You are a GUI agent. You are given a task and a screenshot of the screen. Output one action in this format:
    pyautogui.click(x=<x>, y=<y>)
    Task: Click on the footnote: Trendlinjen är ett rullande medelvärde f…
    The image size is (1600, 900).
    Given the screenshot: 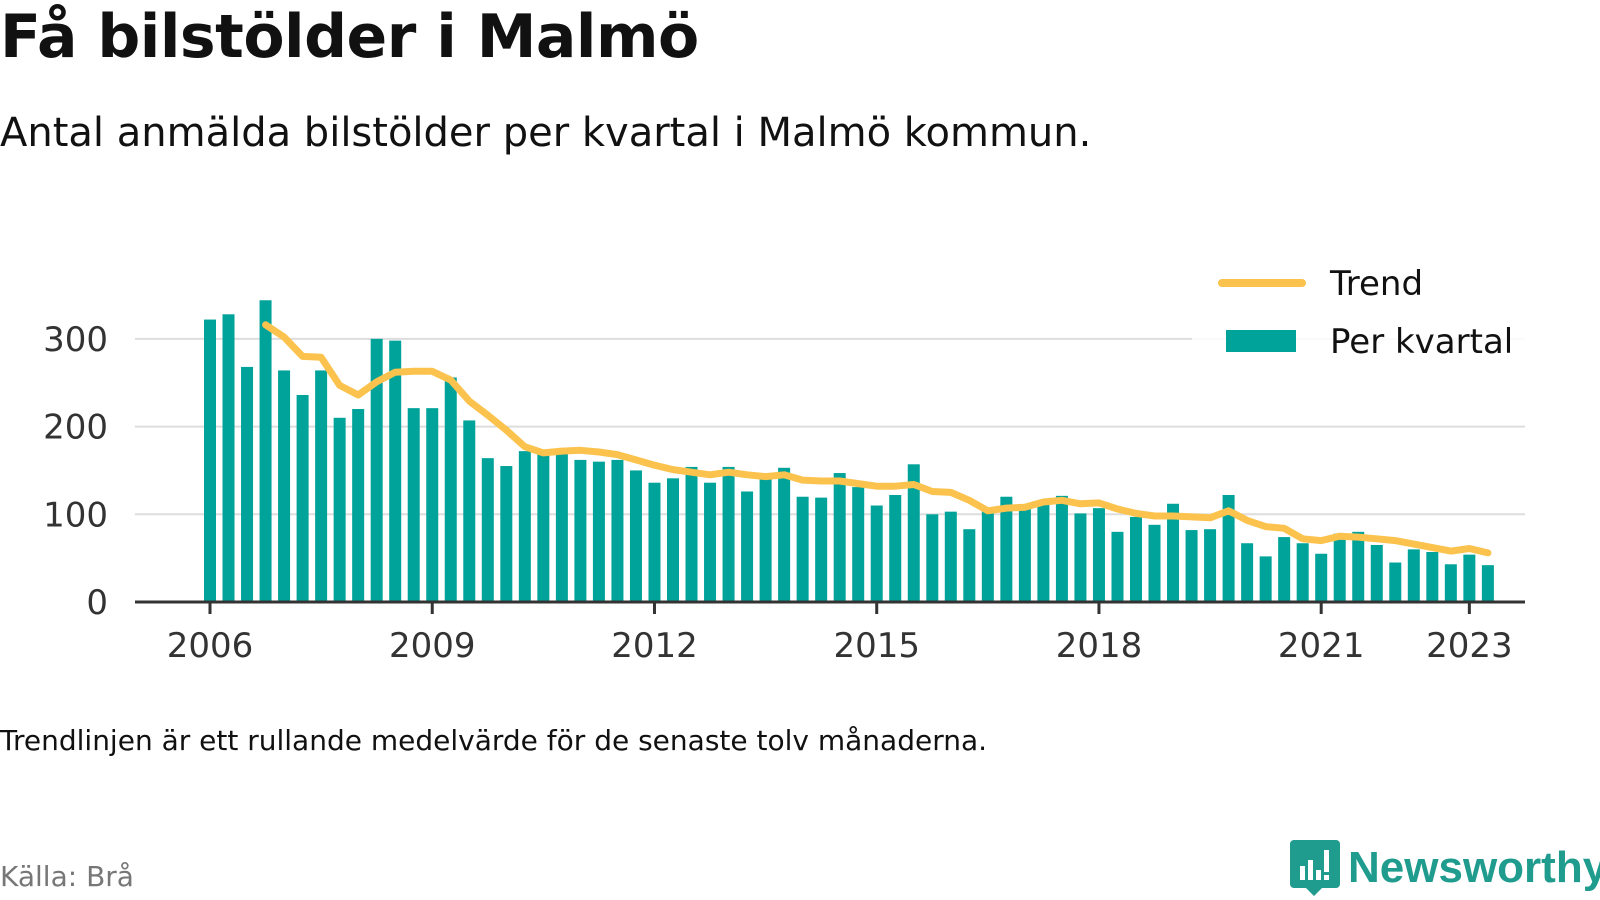 What is the action you would take?
    pyautogui.click(x=494, y=740)
    